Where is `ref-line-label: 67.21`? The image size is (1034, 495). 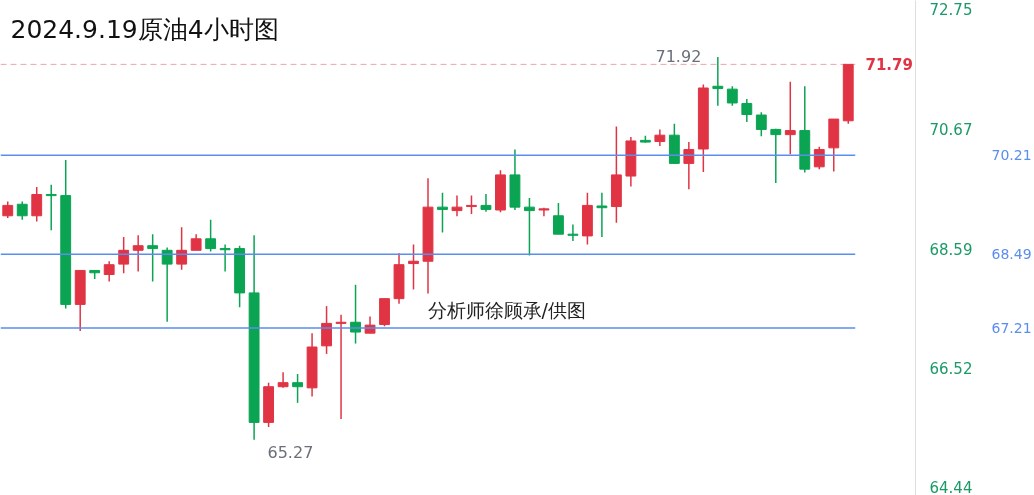 ref-line-label: 67.21 is located at coordinates (1011, 328).